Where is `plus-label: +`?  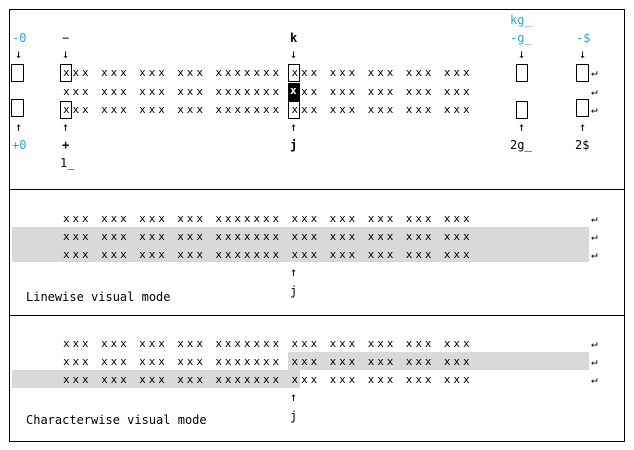 plus-label: + is located at coordinates (66, 145).